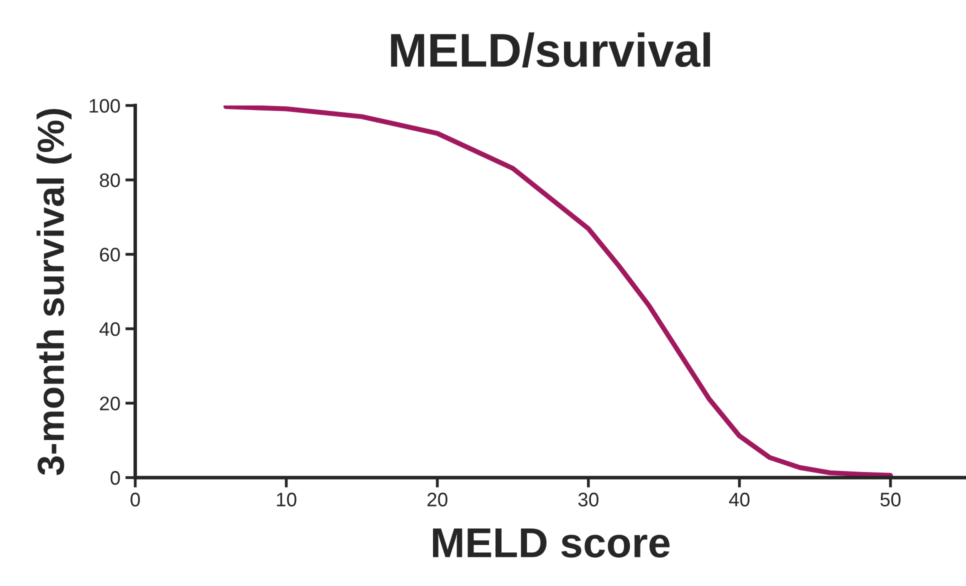 This screenshot has width=966, height=586. What do you see at coordinates (109, 329) in the screenshot?
I see `y-tick-label: 40` at bounding box center [109, 329].